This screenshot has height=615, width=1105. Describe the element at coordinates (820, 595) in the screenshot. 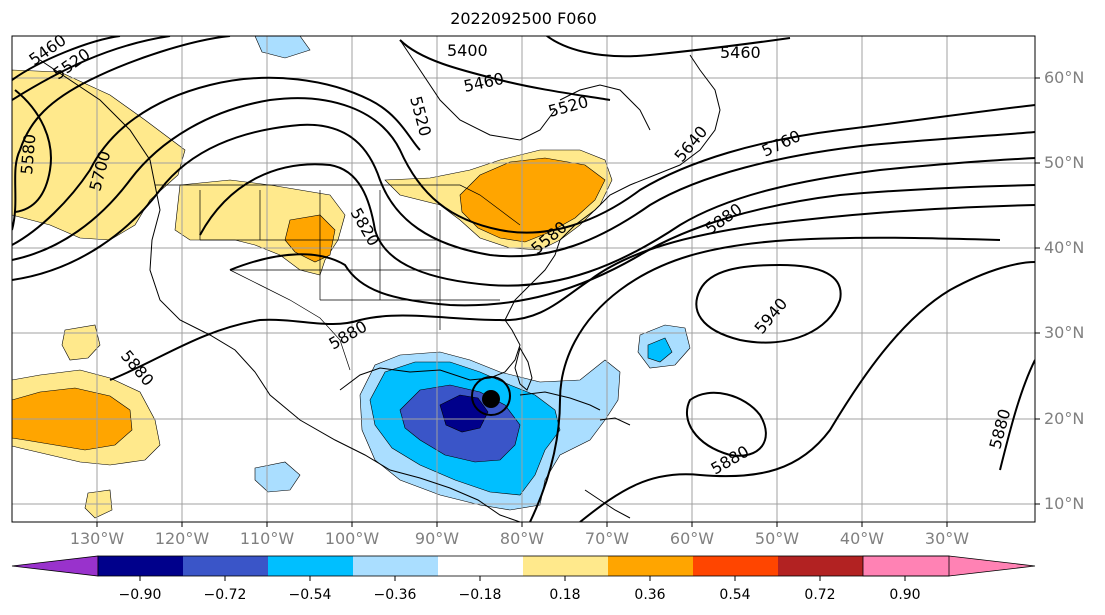

I see `colorbar-tick-label: 0.72` at that location.